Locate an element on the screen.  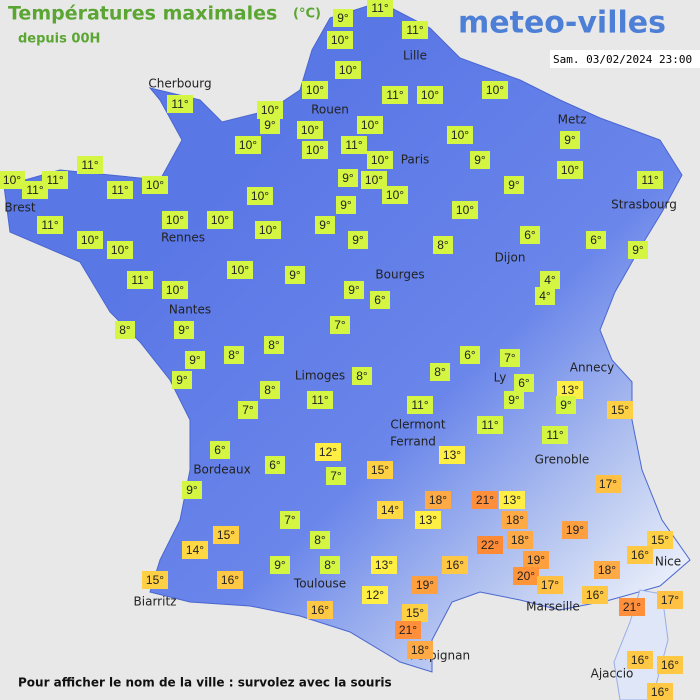
city-name: Clermont is located at coordinates (417, 425).